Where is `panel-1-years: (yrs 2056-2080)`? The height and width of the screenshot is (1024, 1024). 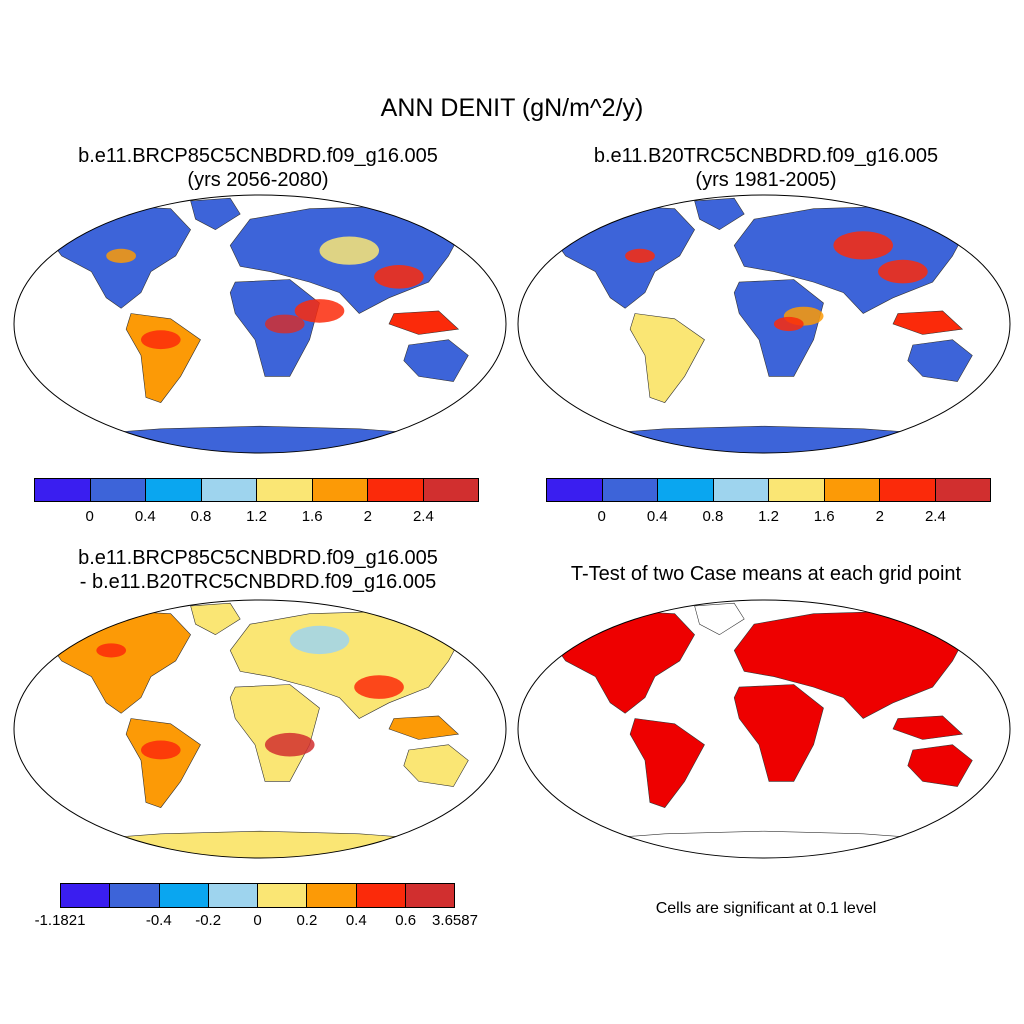 panel-1-years: (yrs 2056-2080) is located at coordinates (258, 180).